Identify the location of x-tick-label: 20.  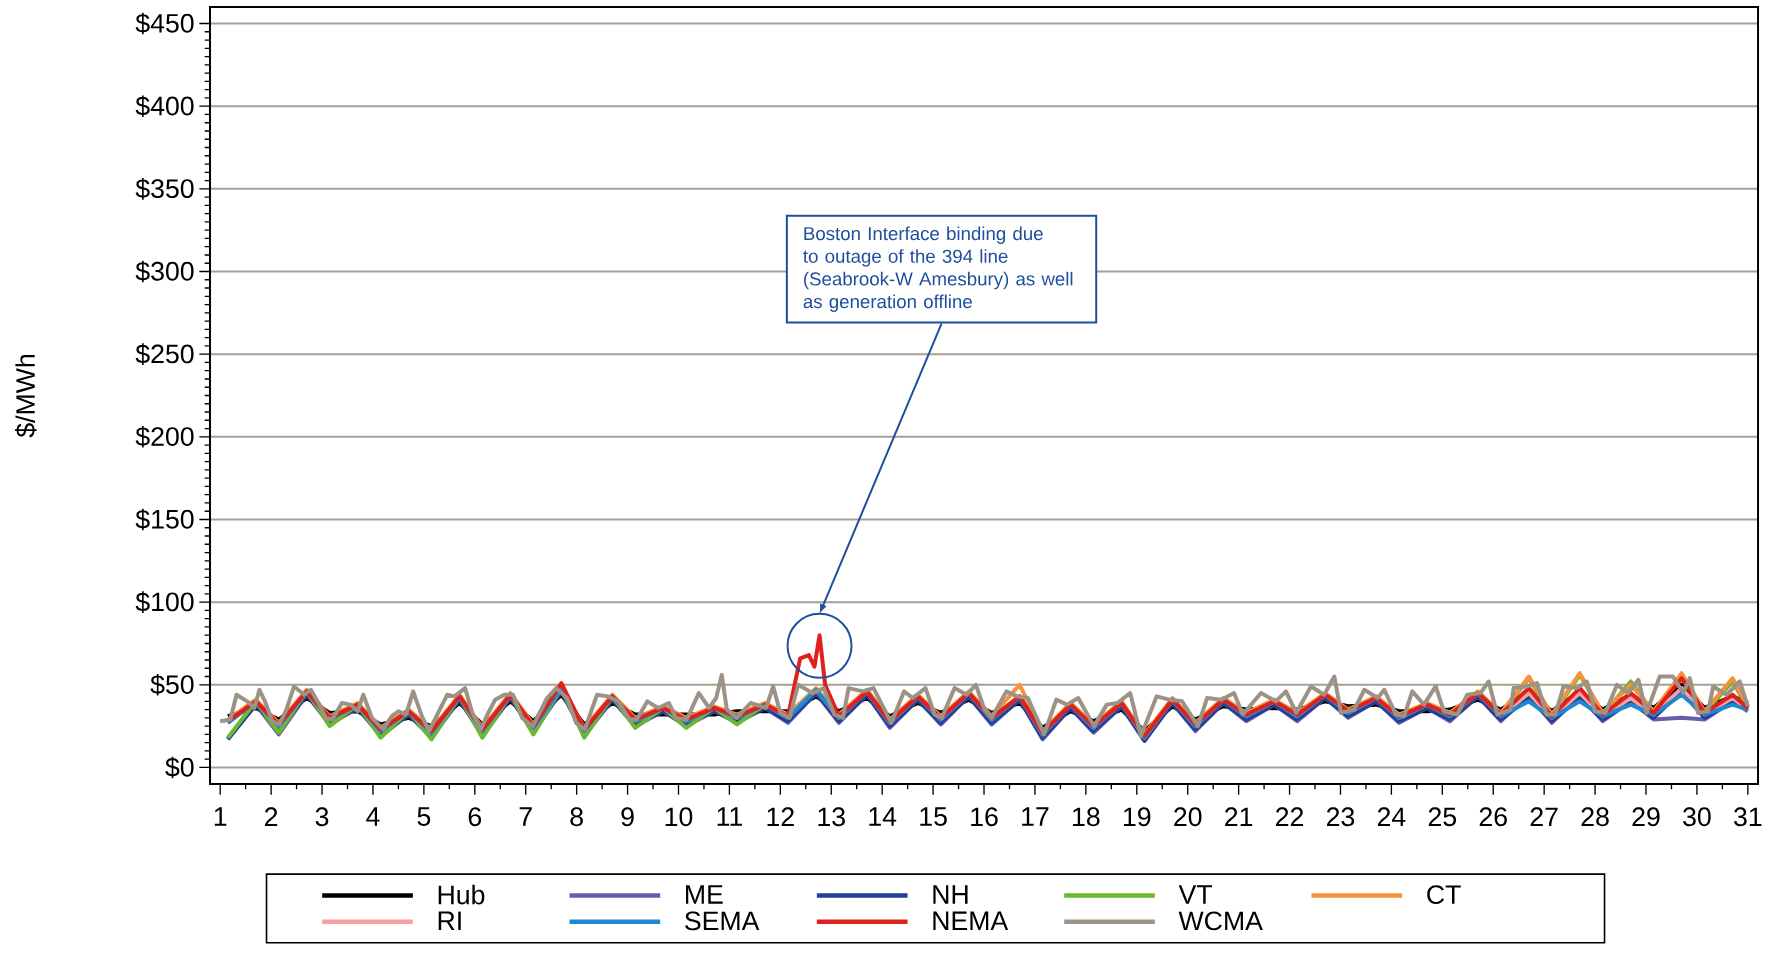
(1188, 817).